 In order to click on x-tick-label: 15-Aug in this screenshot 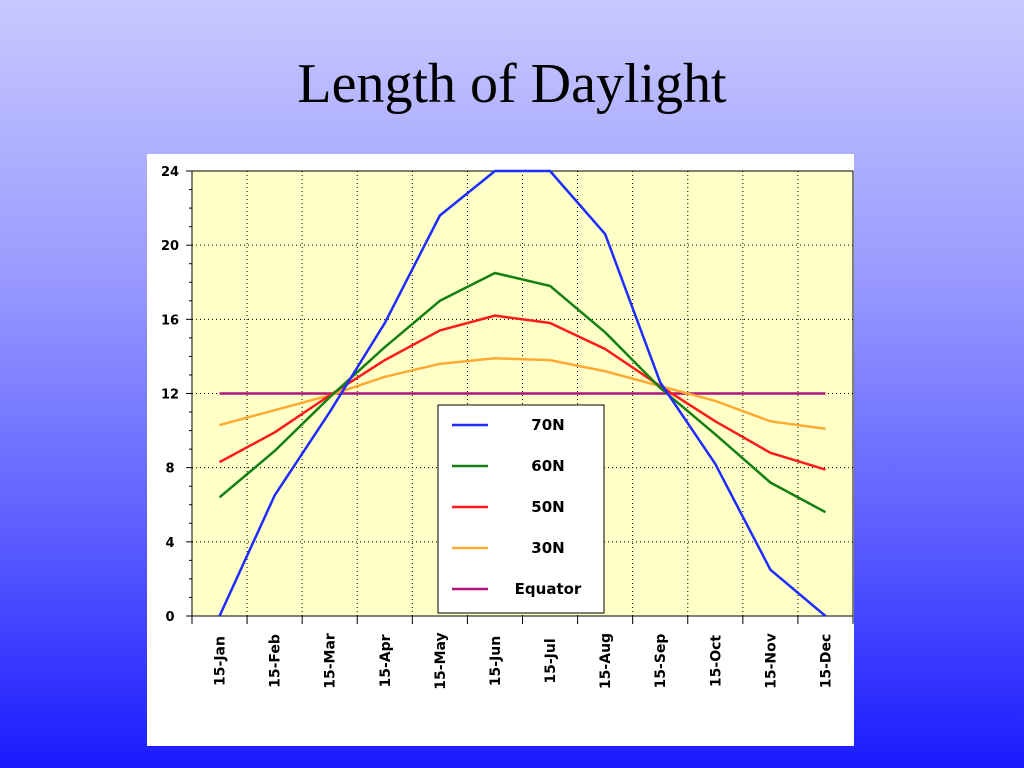, I will do `click(606, 661)`.